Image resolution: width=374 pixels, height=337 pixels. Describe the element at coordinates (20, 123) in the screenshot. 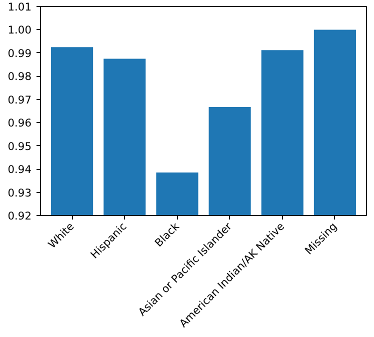

I see `y-tick-label: 0.96` at that location.